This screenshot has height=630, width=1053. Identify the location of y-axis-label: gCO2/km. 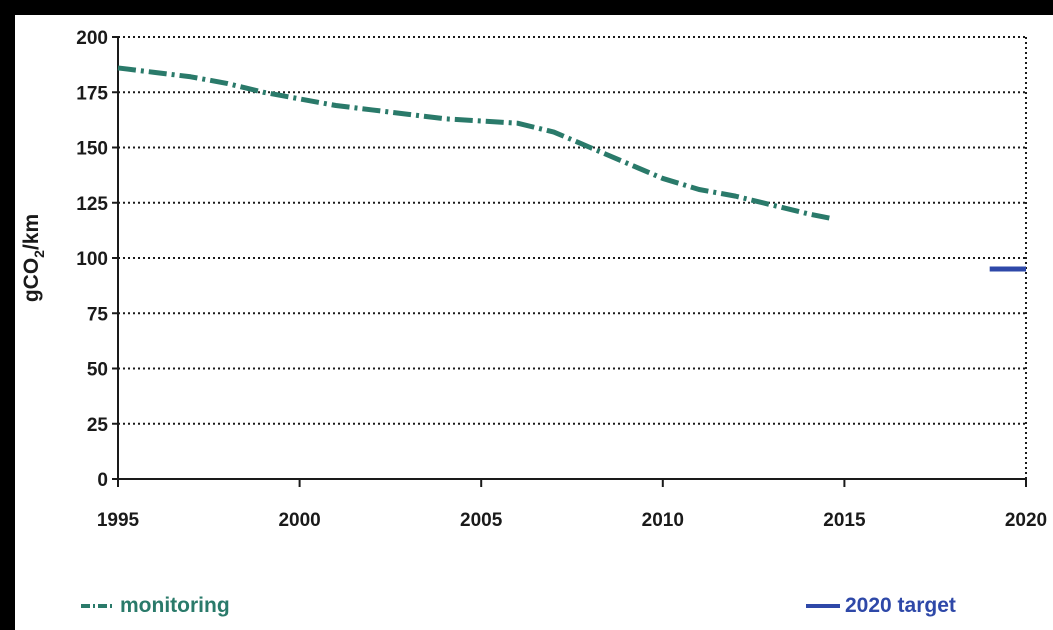
(33, 258).